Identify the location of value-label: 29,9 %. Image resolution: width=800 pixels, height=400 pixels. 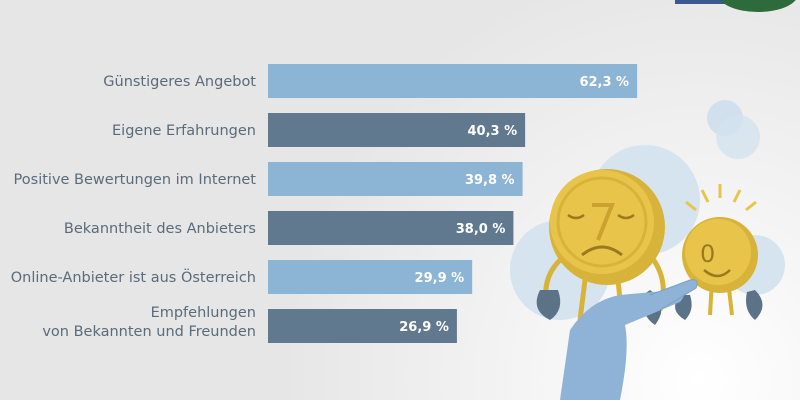
(440, 278).